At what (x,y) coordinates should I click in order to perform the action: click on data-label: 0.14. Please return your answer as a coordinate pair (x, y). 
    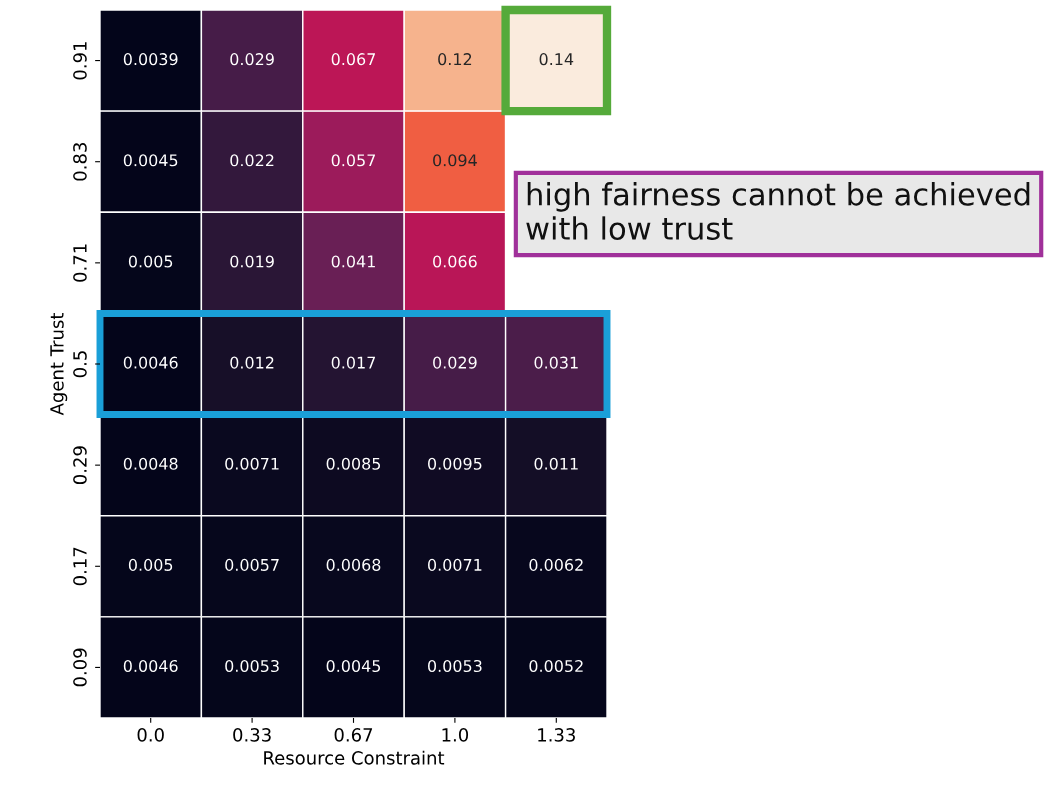
    Looking at the image, I should click on (556, 59).